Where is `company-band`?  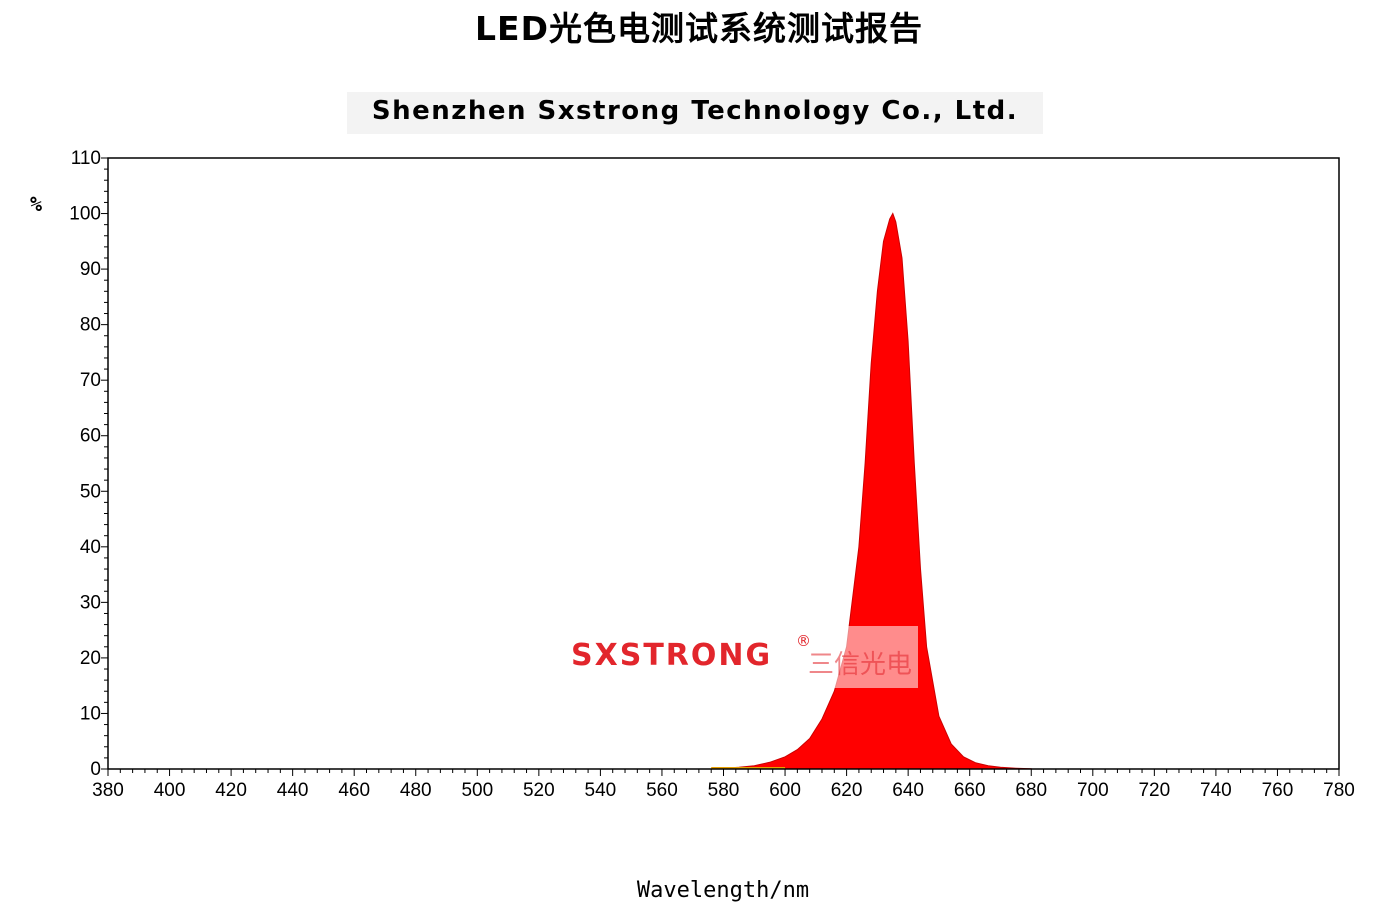
company-band is located at coordinates (695, 113).